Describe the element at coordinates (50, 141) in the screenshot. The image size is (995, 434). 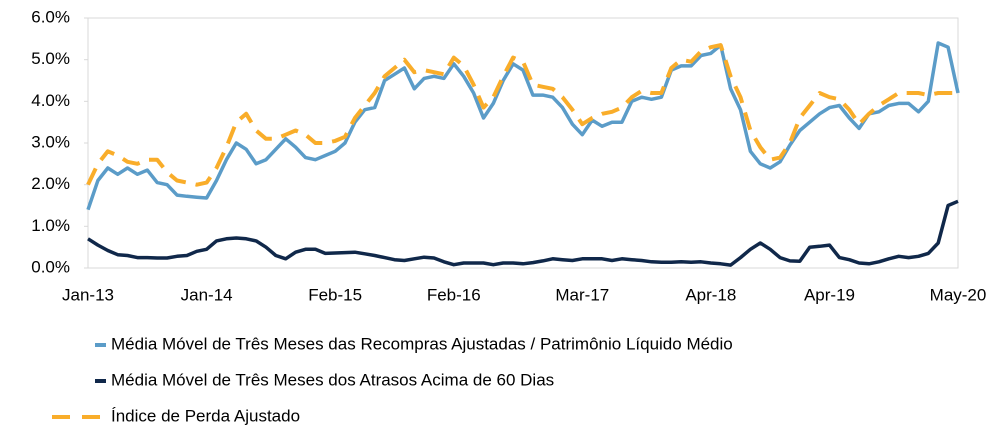
I see `y-tick-label: 3.0%` at that location.